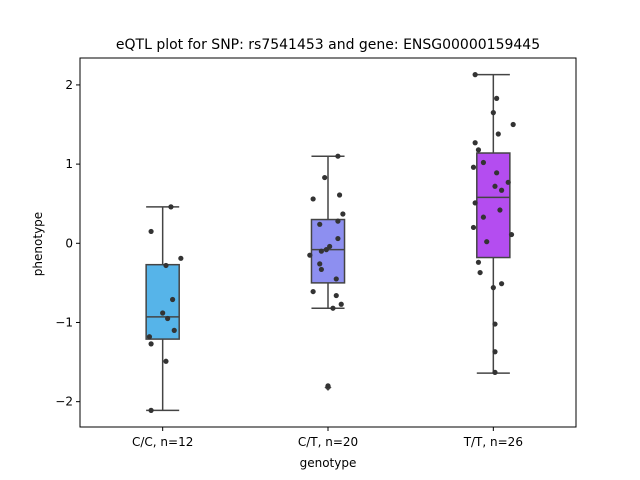 This screenshot has width=640, height=480. I want to click on y-tick-label: −1, so click(64, 322).